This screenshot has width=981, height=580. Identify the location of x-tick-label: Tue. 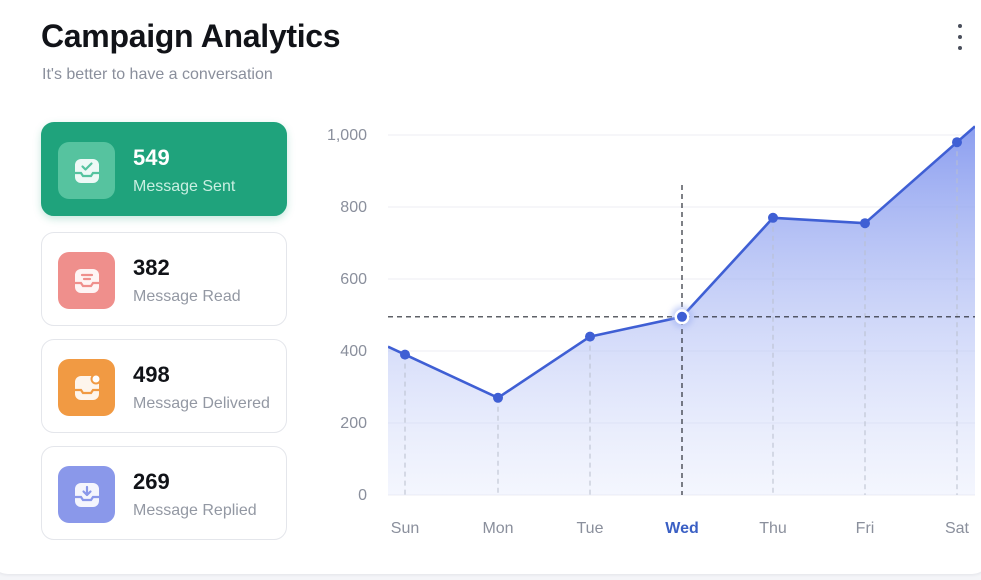
(590, 528).